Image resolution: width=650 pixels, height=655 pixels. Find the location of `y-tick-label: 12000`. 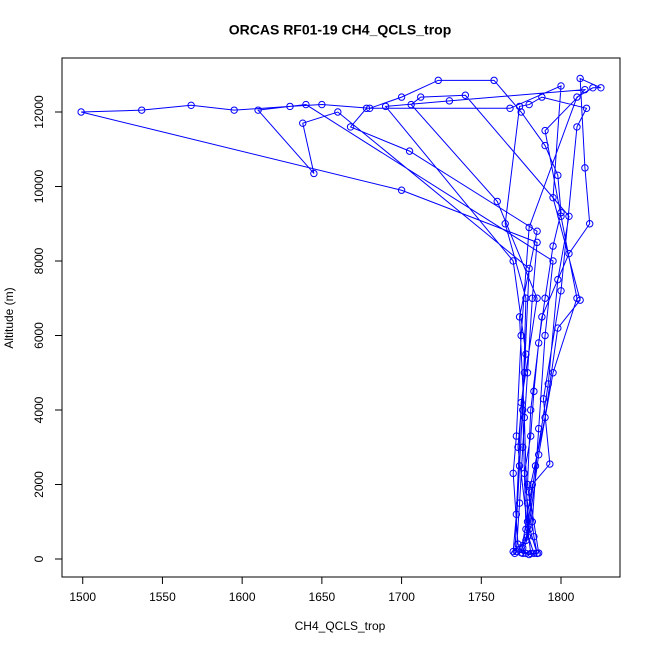

y-tick-label: 12000 is located at coordinates (39, 112).